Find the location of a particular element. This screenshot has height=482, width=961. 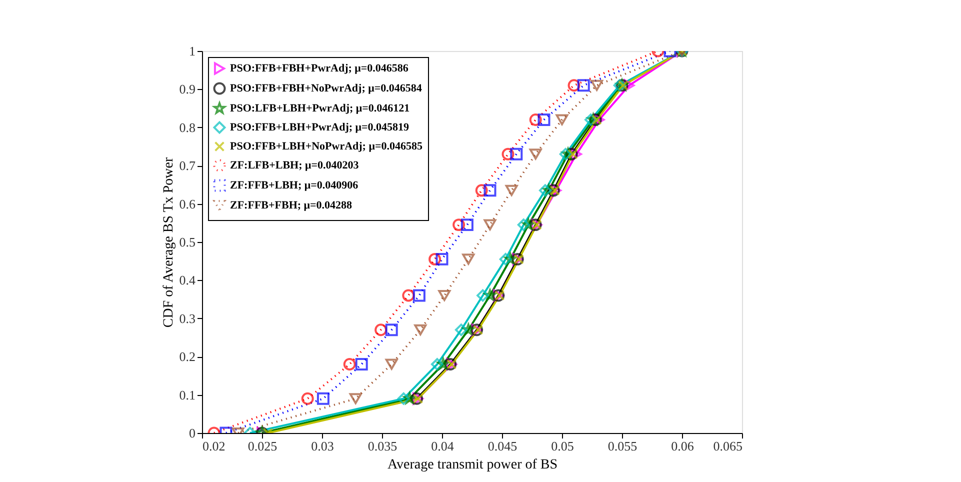

legend-label: PSO:LFB+LBH+PwrAdj; μ=0.046121 is located at coordinates (320, 108).